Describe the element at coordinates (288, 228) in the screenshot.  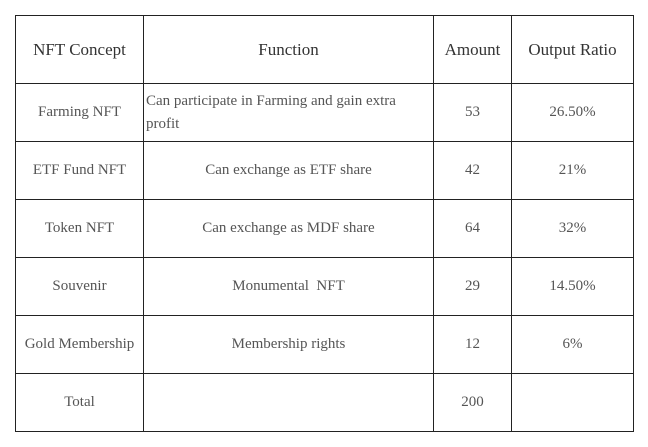
I see `table-cell: Can exchange as MDF share` at that location.